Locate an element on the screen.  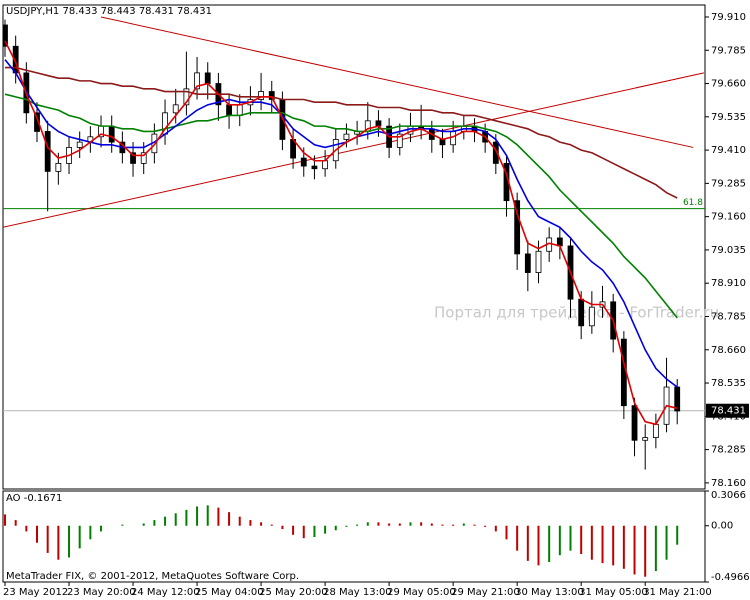
last-price-label: 78.431 is located at coordinates (728, 411).